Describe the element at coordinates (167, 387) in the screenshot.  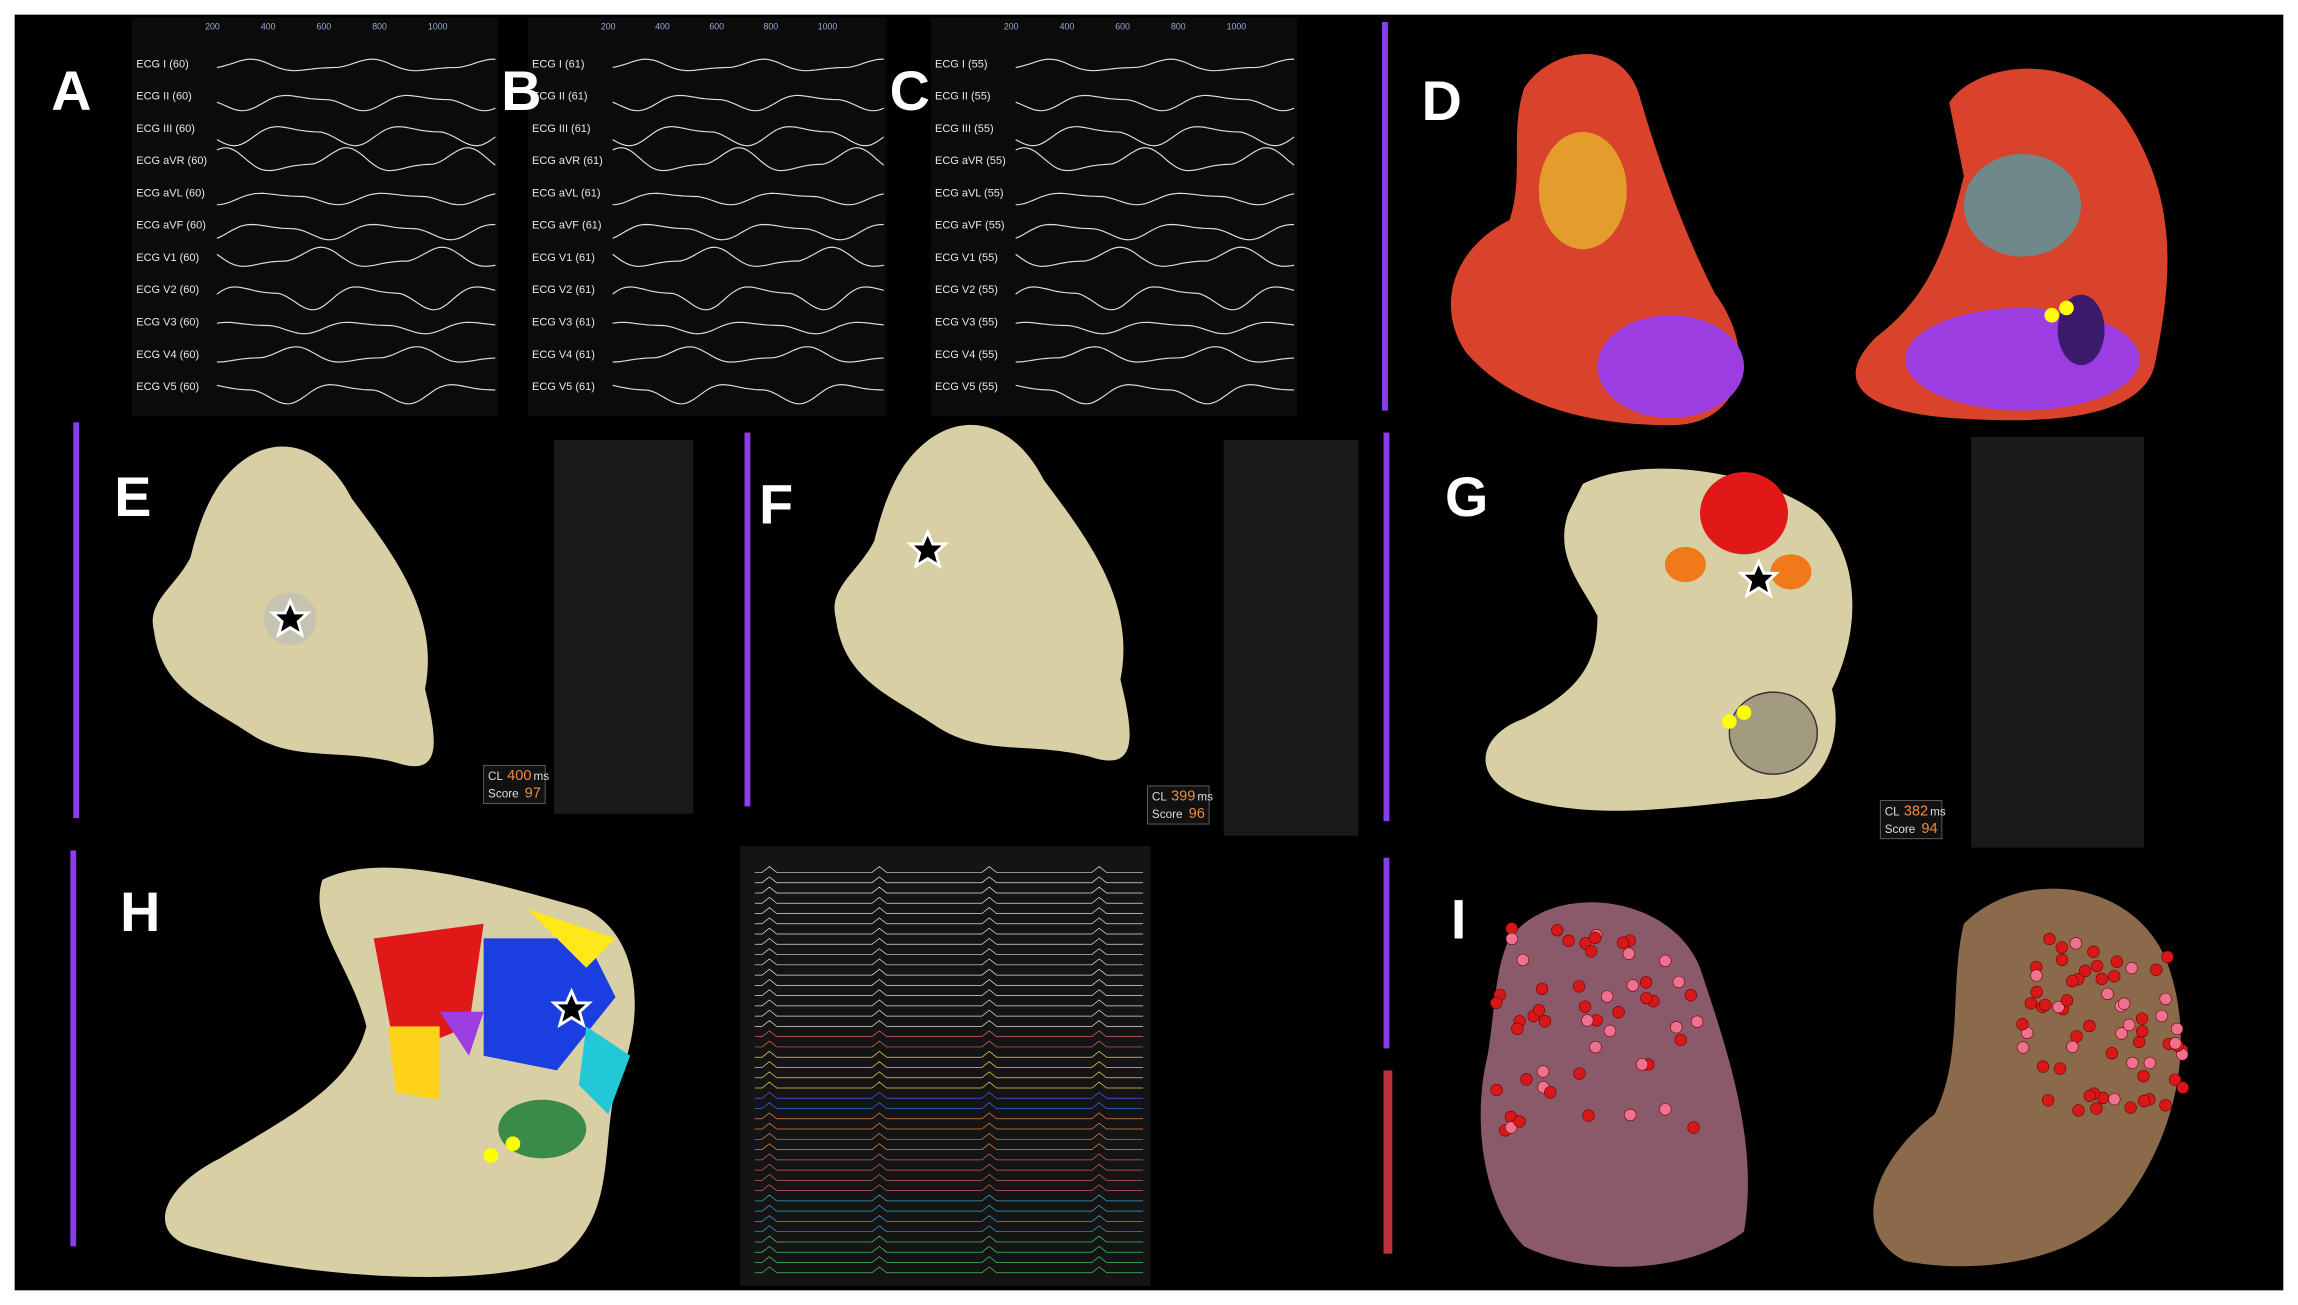
I see `lead-label: ECG V5 (60)` at that location.